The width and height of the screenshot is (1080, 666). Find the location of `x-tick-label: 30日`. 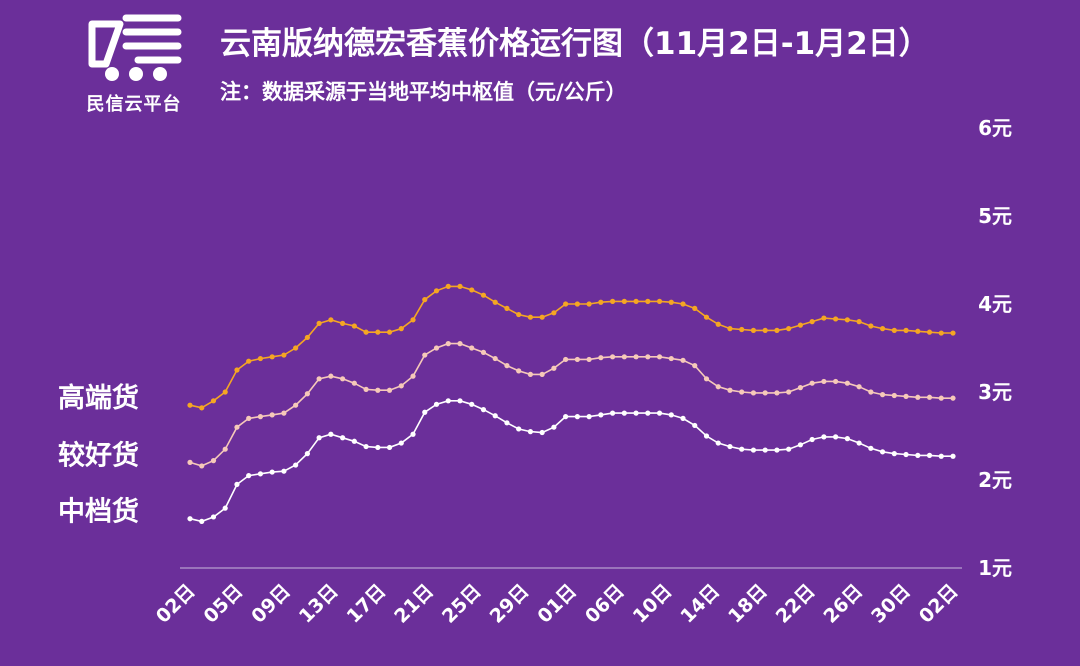

x-tick-label: 30日 is located at coordinates (891, 604).